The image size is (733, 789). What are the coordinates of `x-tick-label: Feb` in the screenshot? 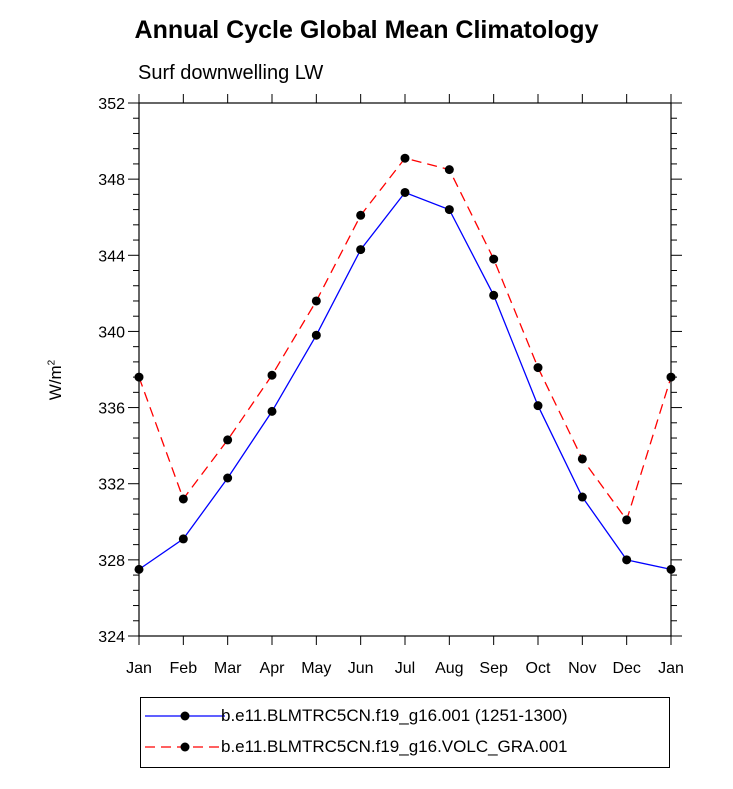 It's located at (184, 668).